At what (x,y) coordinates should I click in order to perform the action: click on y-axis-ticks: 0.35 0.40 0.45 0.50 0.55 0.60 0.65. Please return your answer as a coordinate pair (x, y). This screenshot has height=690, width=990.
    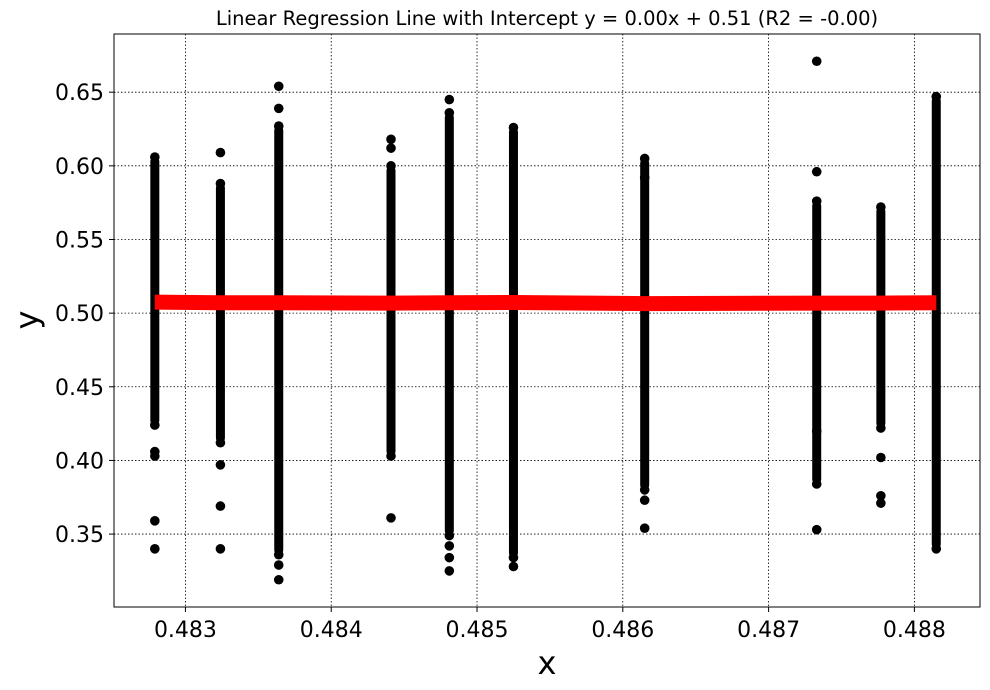
    Looking at the image, I should click on (84, 314).